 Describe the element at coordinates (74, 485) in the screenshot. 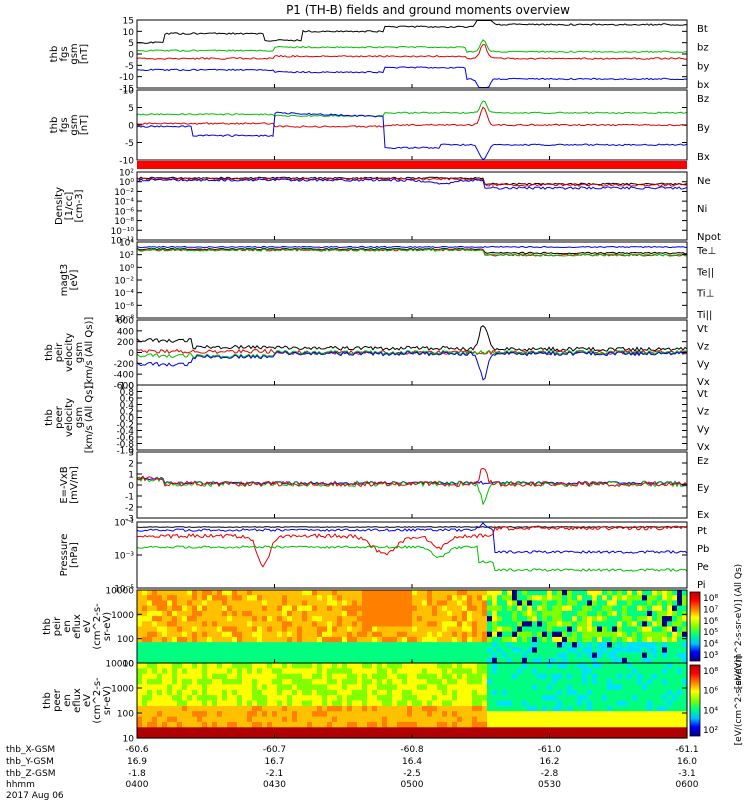

I see `y-axis-label: [mV/m]` at that location.